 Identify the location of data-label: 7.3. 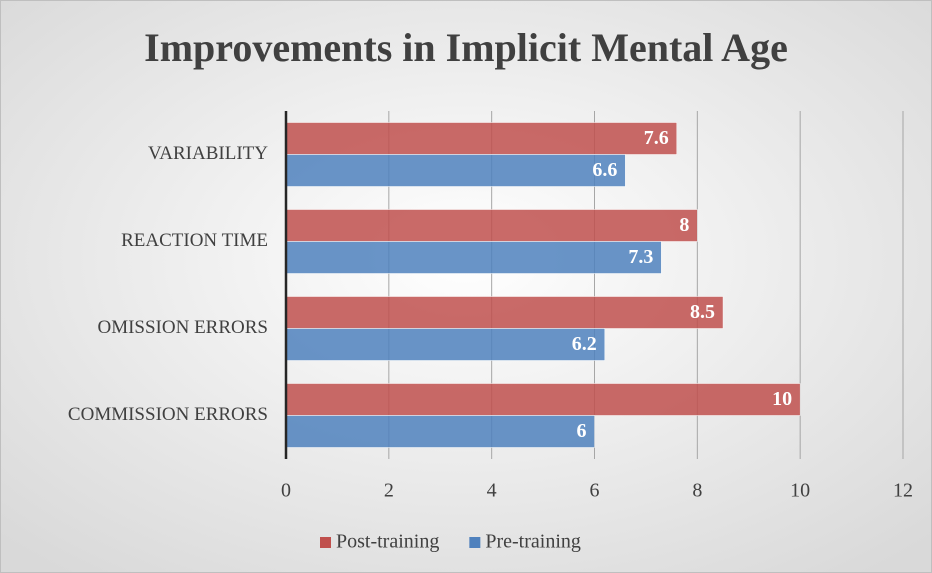
(640, 257).